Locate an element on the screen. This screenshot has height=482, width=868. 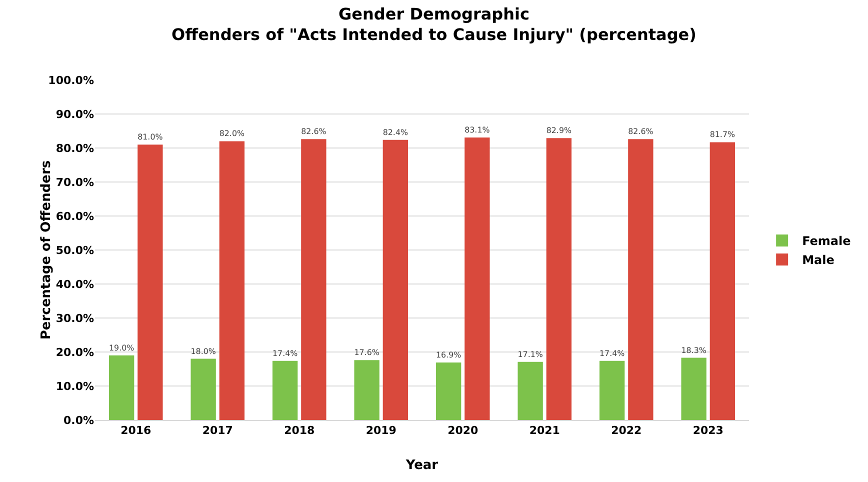
y-tick-label: 90.0% is located at coordinates (75, 114).